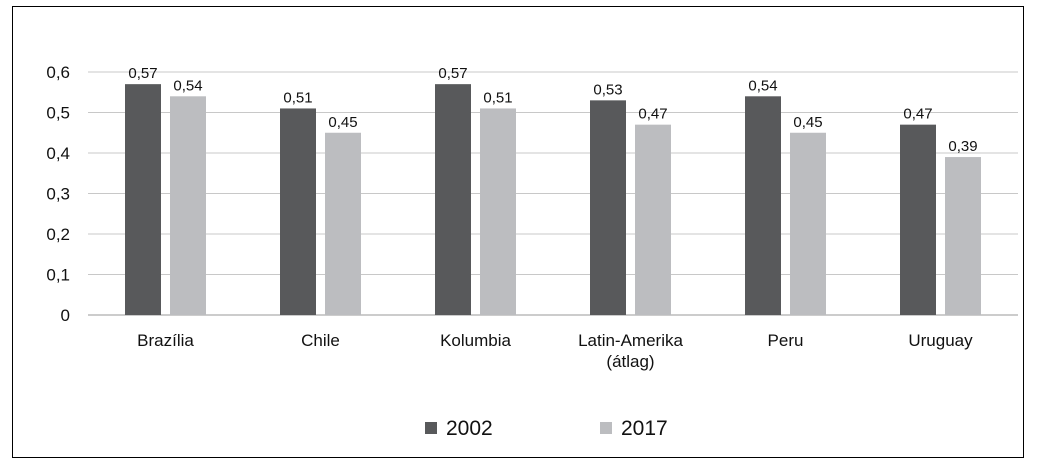 This screenshot has height=460, width=1040. Describe the element at coordinates (644, 428) in the screenshot. I see `legend-label: 2017` at that location.